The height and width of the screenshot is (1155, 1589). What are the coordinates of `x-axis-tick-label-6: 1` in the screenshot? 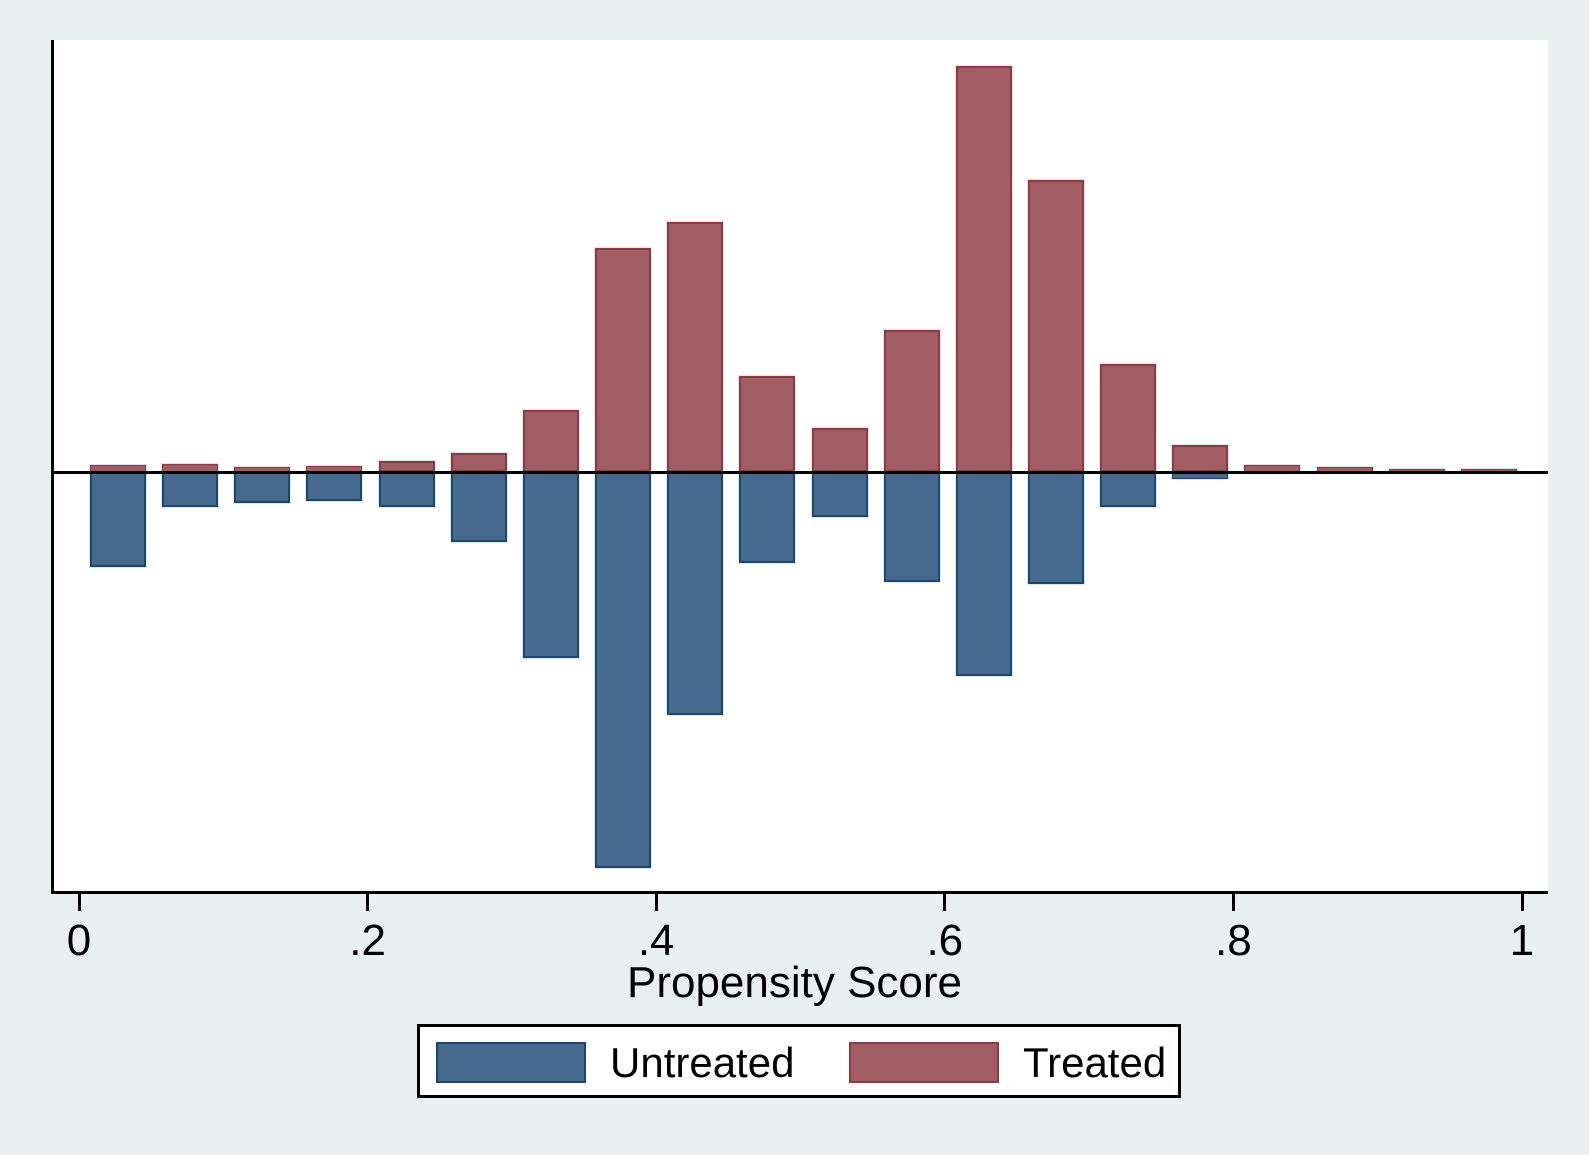 It's located at (1522, 940).